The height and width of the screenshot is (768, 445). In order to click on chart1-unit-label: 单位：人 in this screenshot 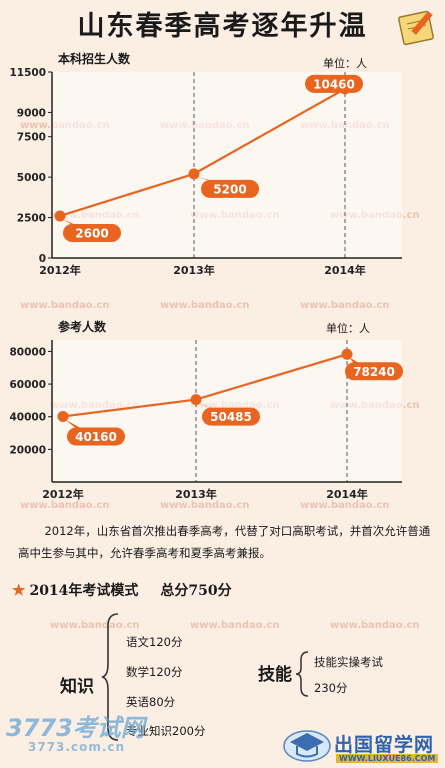, I will do `click(345, 63)`.